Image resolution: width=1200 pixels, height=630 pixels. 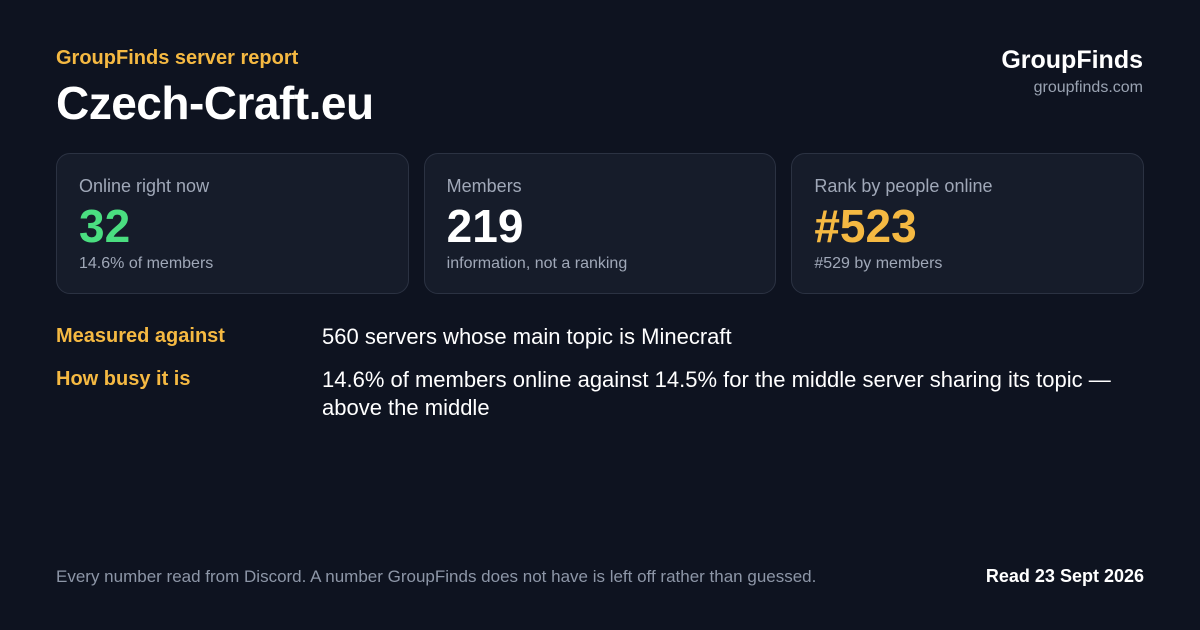 I want to click on rank-label: Rank by people online, so click(x=903, y=186).